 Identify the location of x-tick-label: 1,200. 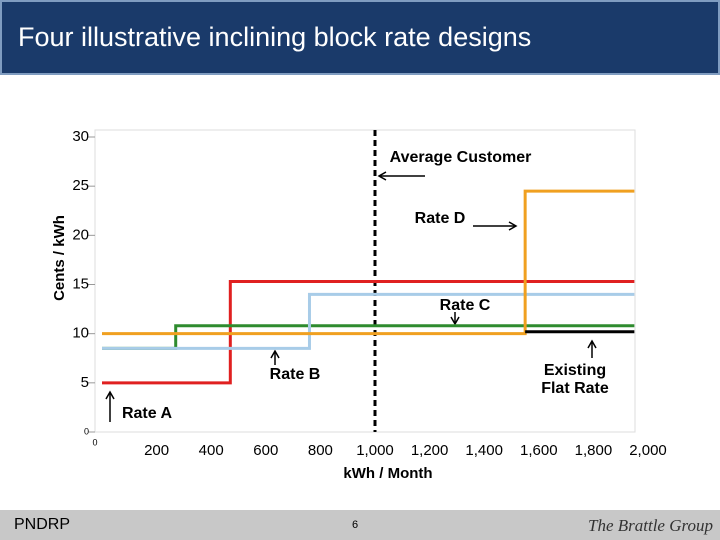
(430, 450).